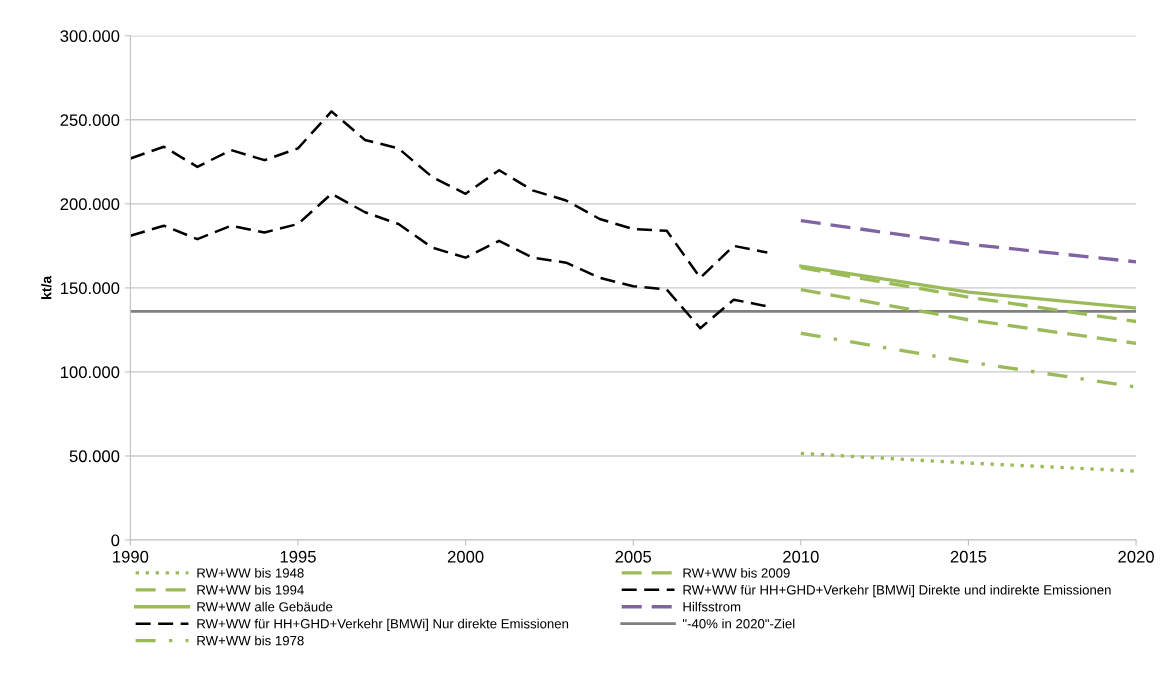  Describe the element at coordinates (712, 606) in the screenshot. I see `legend-label: Hilfsstrom` at that location.